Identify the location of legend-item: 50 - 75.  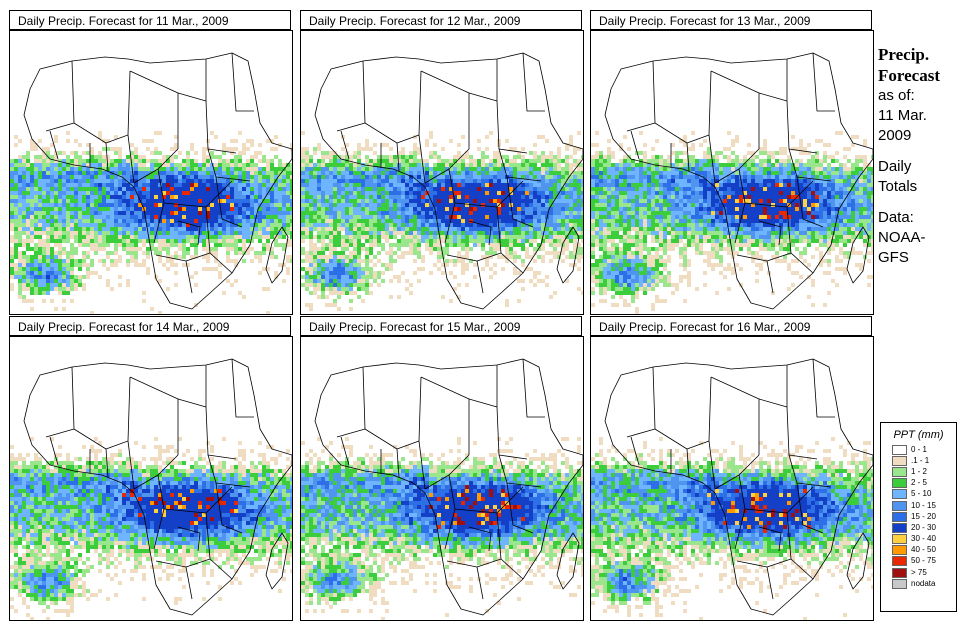
(918, 561).